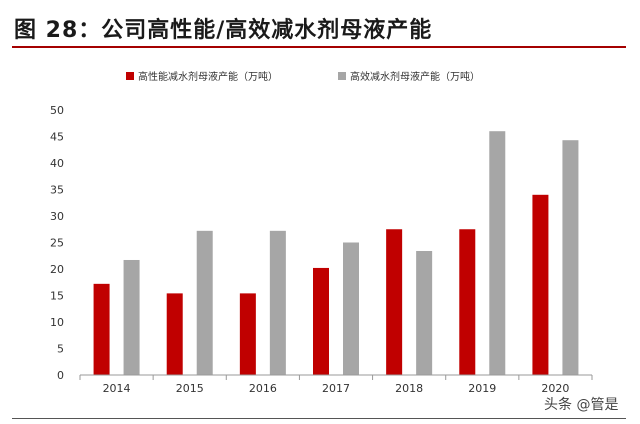 The height and width of the screenshot is (424, 640). Describe the element at coordinates (57, 269) in the screenshot. I see `y-tick-label: 20` at that location.